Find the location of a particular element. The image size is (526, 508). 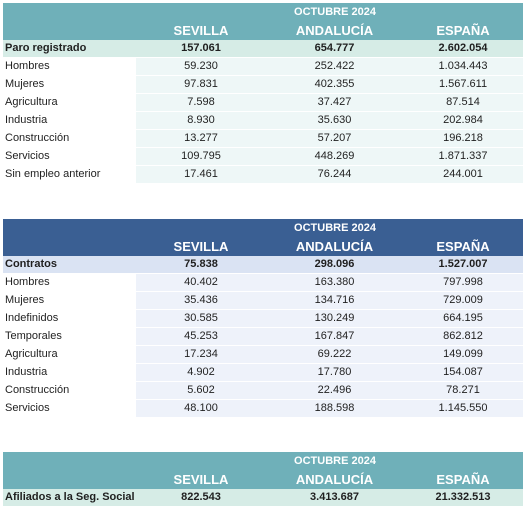

value-espana: 154.087 is located at coordinates (463, 372).